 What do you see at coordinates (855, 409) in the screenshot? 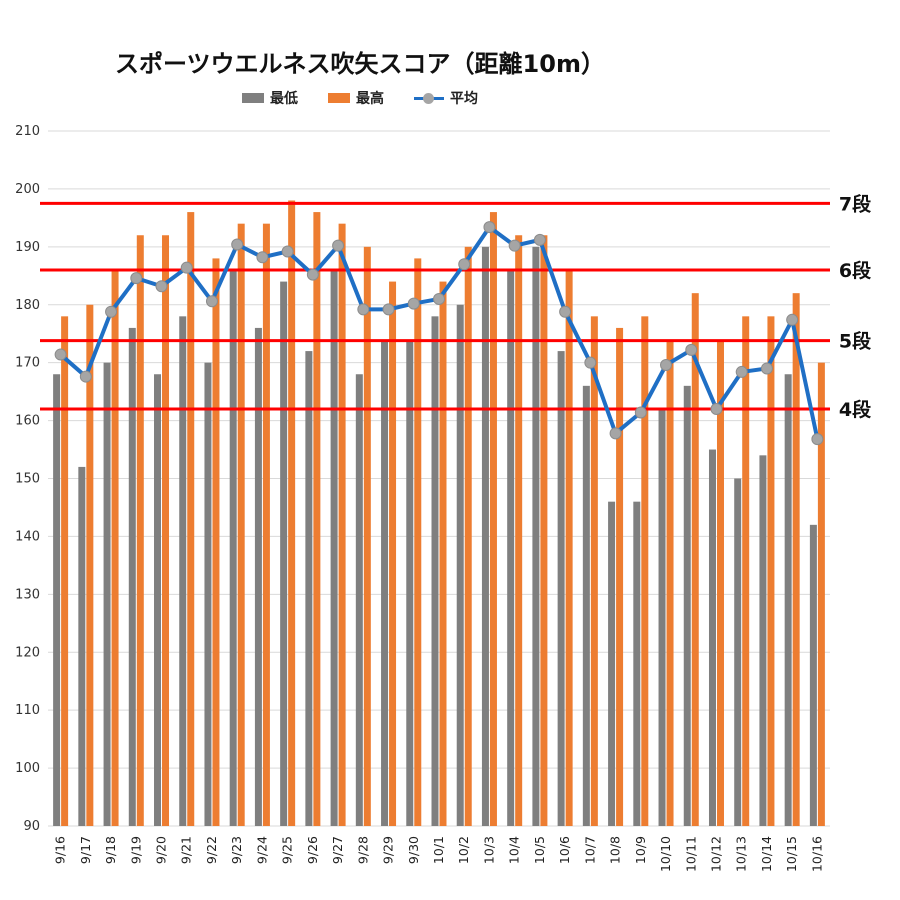
I see `reference-line-label: 4段` at bounding box center [855, 409].